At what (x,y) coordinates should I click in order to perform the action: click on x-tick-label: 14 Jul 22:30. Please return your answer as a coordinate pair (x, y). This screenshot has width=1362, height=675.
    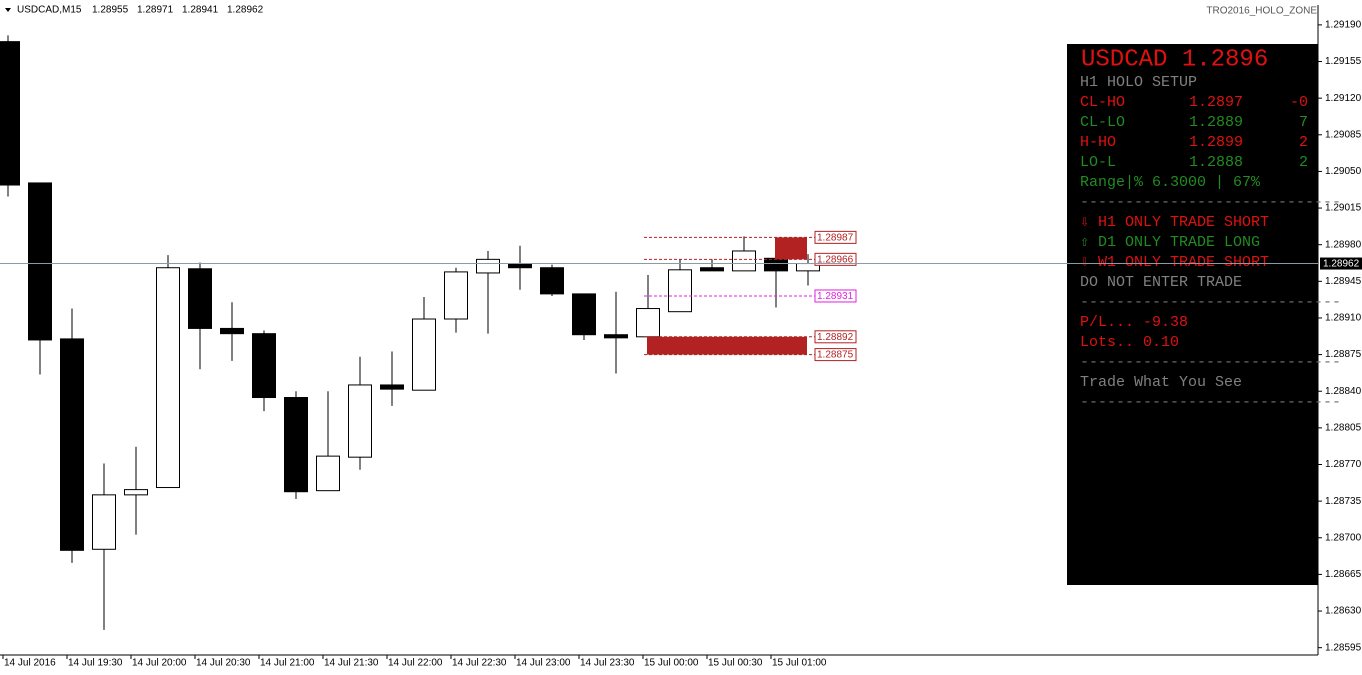
    Looking at the image, I should click on (479, 663).